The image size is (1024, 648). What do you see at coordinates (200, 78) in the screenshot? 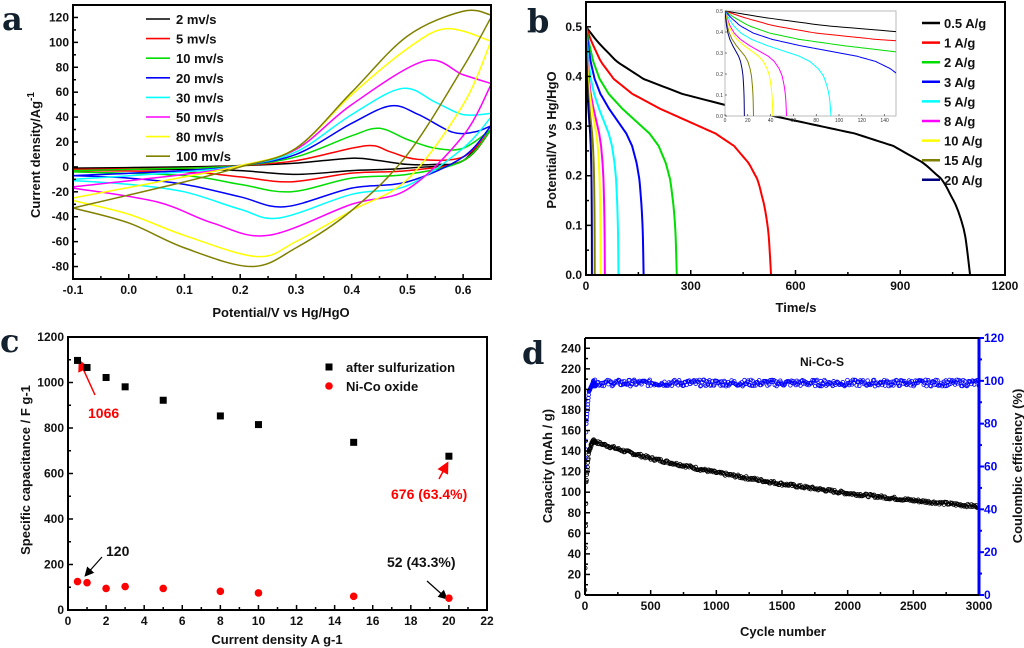
I see `legend-label-3: 20 mv/s` at bounding box center [200, 78].